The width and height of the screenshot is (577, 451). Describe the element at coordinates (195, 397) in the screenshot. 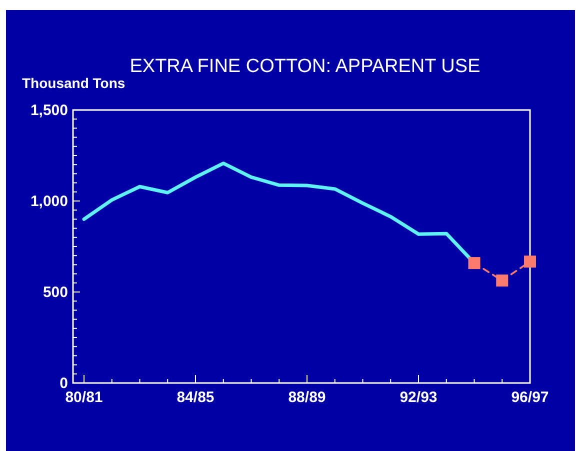

I see `x-tick-label: 84/85` at that location.